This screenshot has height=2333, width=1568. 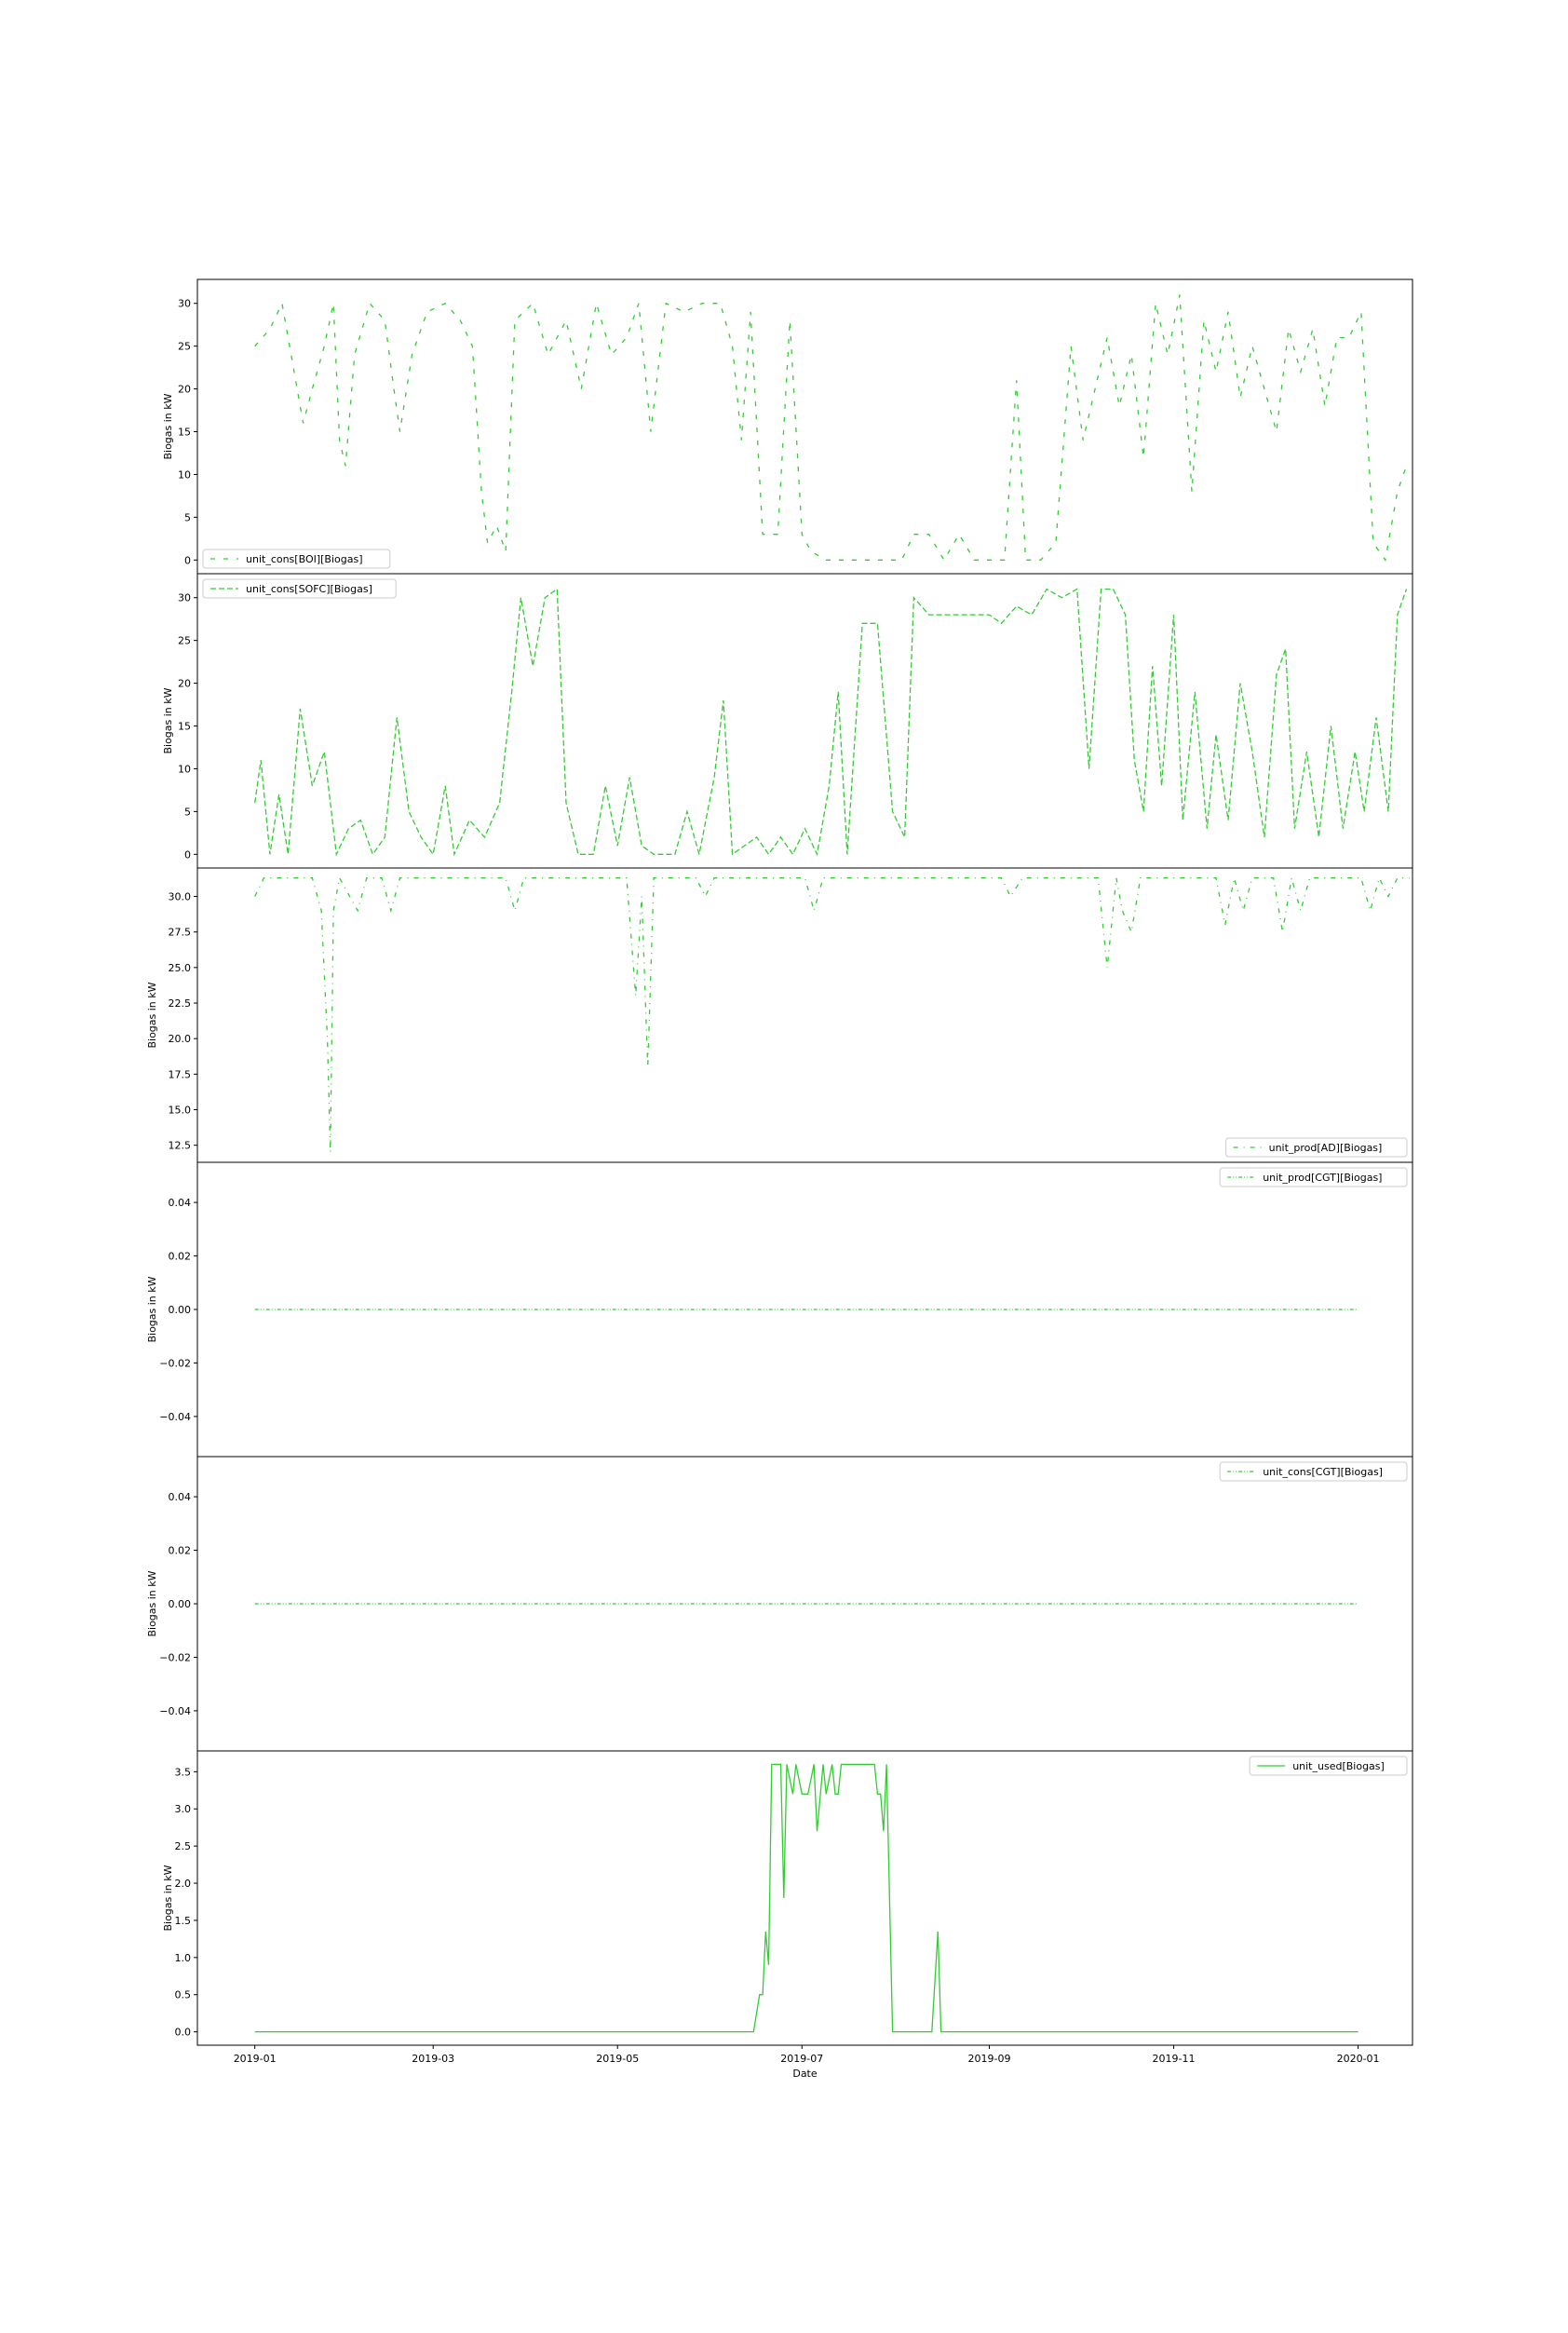 What do you see at coordinates (1338, 1766) in the screenshot?
I see `legend-label: unit_used[Biogas]` at bounding box center [1338, 1766].